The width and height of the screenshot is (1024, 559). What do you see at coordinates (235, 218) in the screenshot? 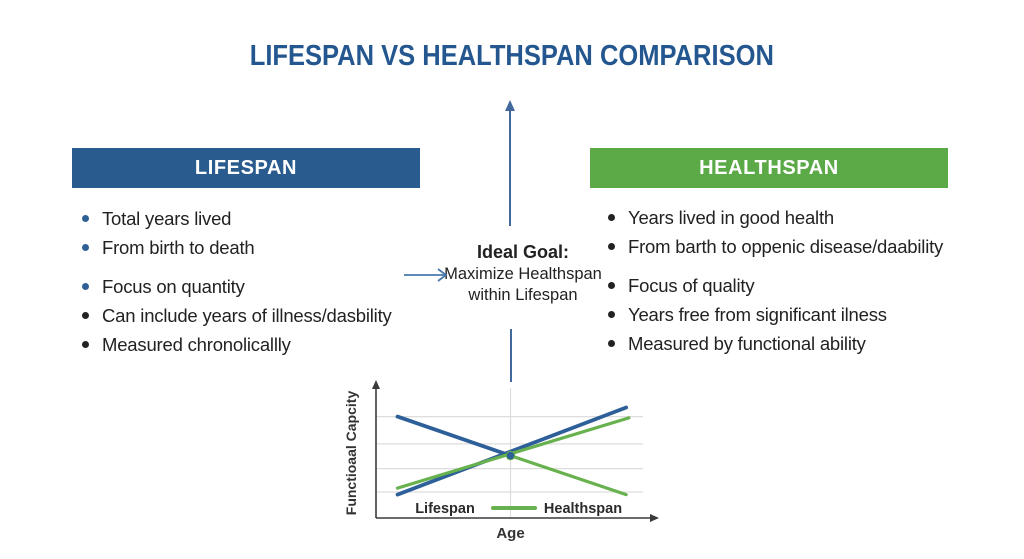
I see `list-item: Total years lived` at bounding box center [235, 218].